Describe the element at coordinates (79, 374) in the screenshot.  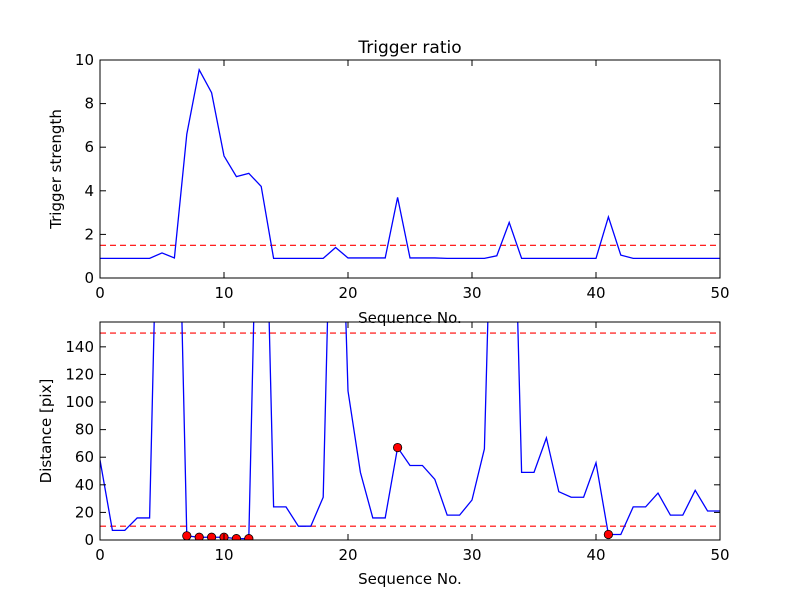
I see `y-tick-label: 120` at that location.